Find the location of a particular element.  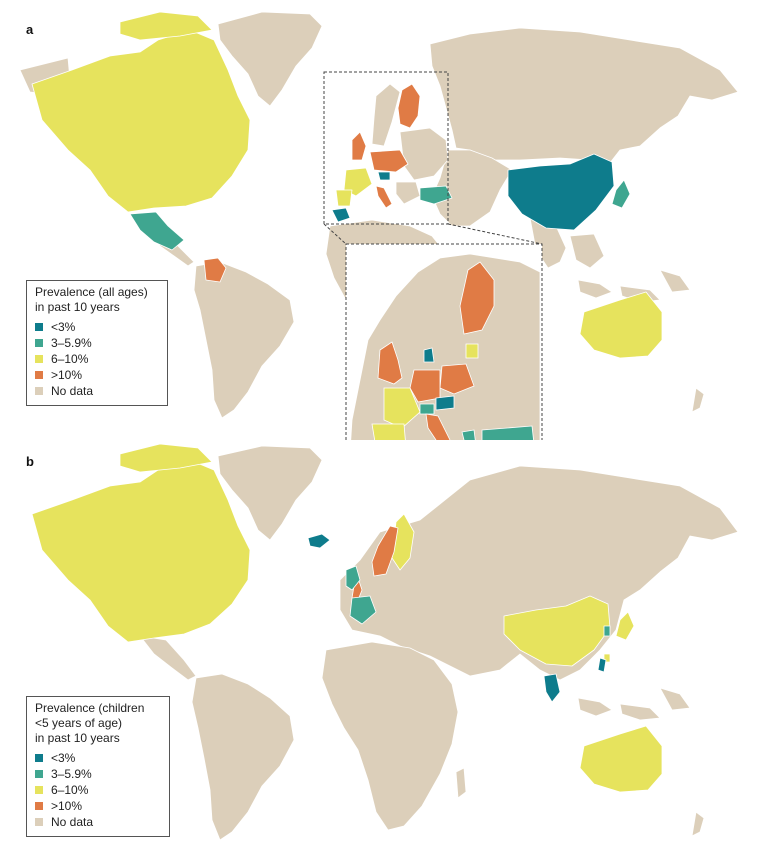

scandinavia-west-a is located at coordinates (386, 115).